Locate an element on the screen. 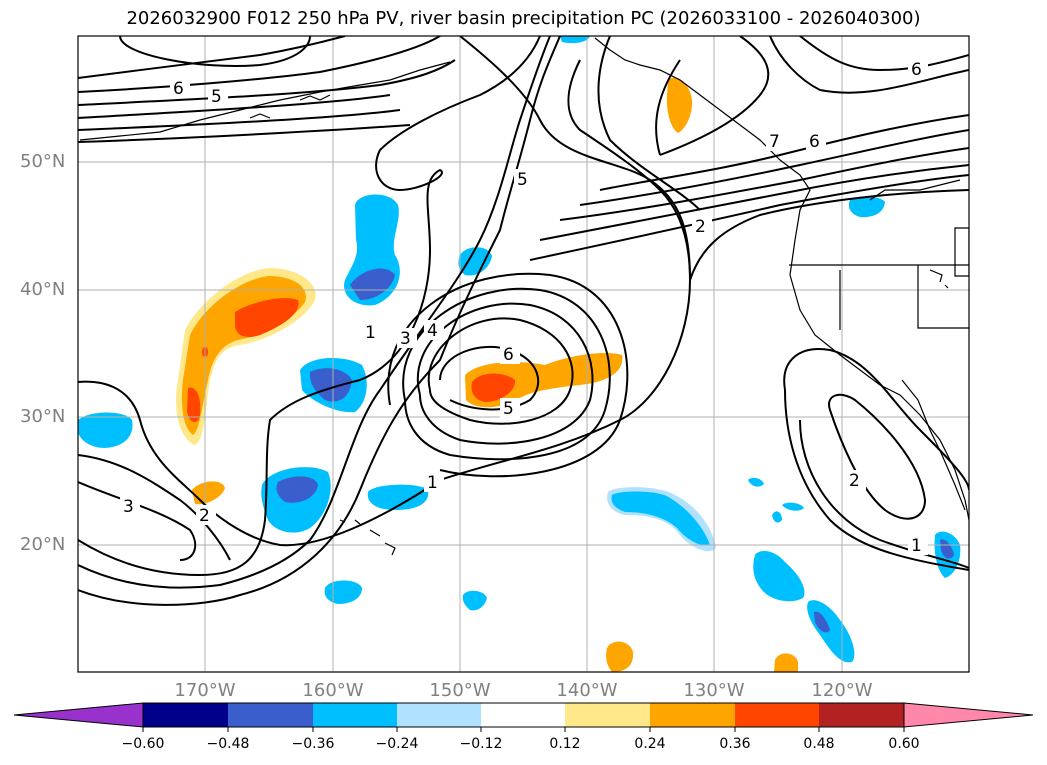  lon-label-160w: 160°W is located at coordinates (333, 690).